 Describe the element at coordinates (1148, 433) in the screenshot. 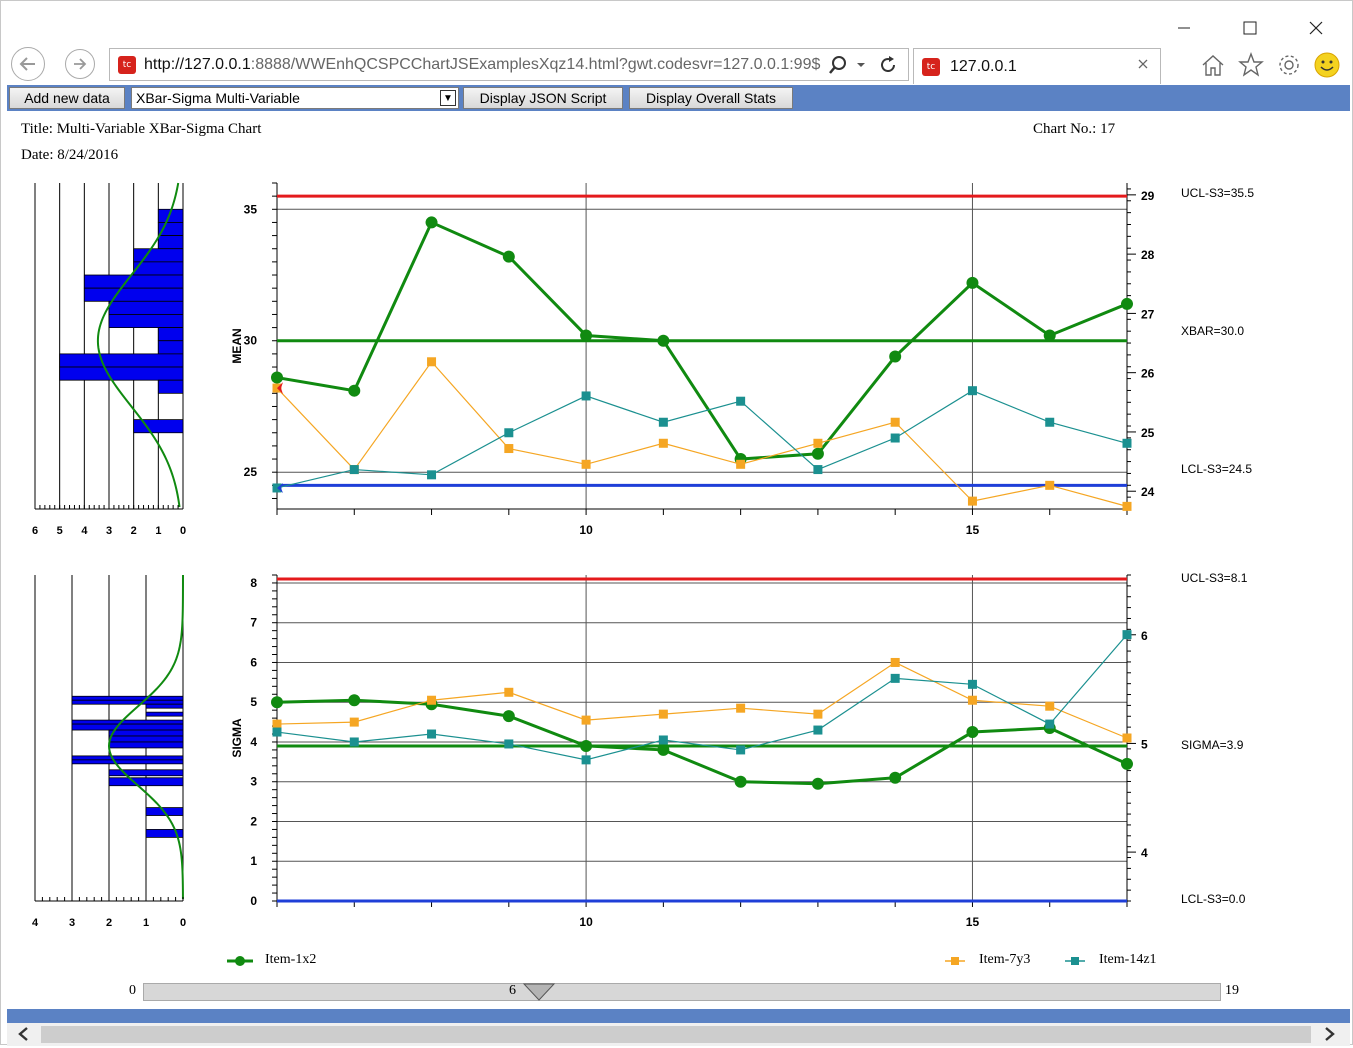

I see `y2-tick-label: 25` at that location.